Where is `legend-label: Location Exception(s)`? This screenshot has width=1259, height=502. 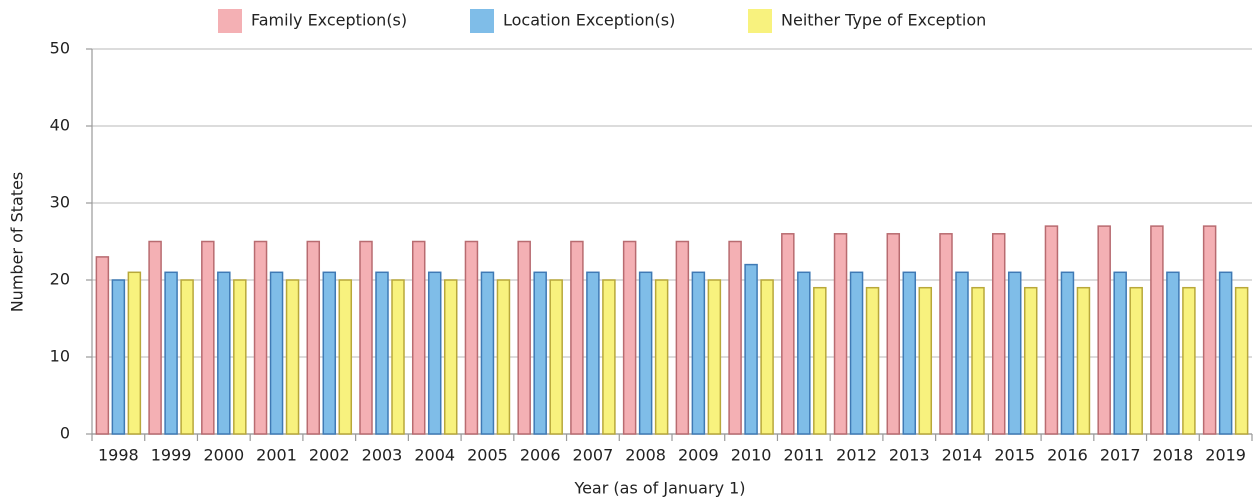
legend-label: Location Exception(s) is located at coordinates (589, 20).